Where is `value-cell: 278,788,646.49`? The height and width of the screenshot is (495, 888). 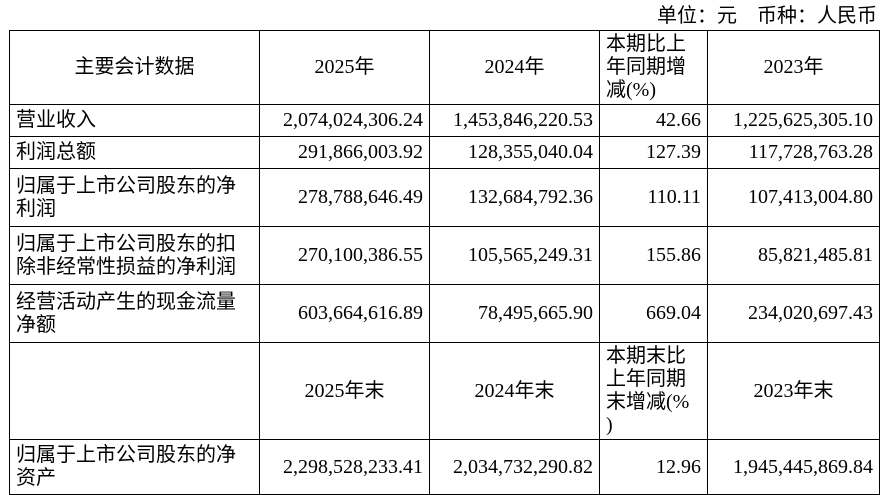 value-cell: 278,788,646.49 is located at coordinates (344, 197).